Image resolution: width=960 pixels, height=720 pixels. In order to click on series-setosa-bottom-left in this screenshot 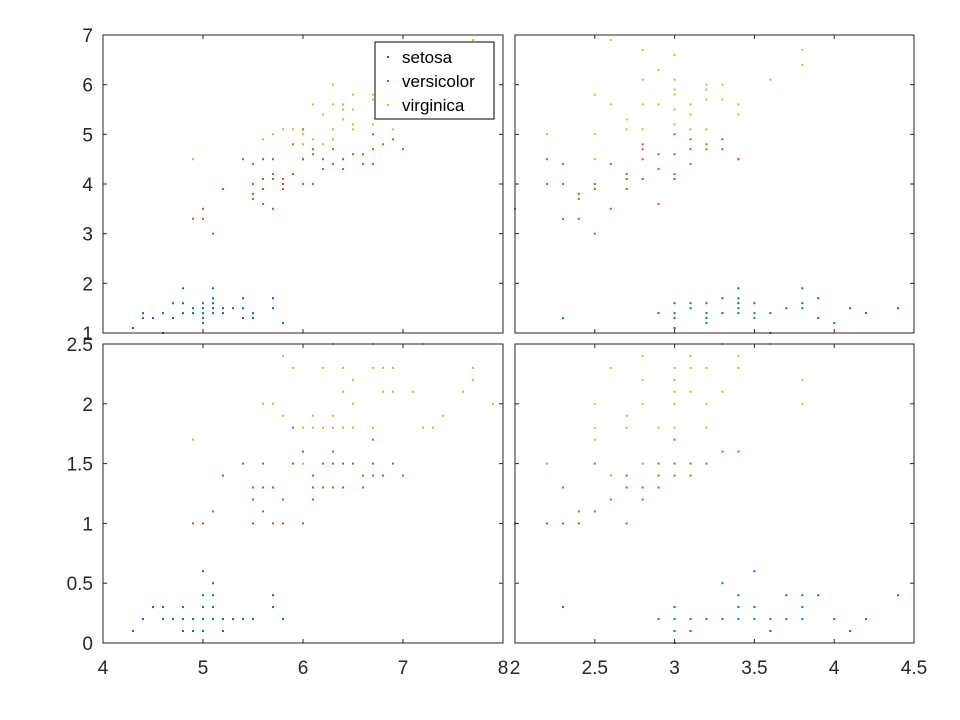, I will do `click(208, 601)`.